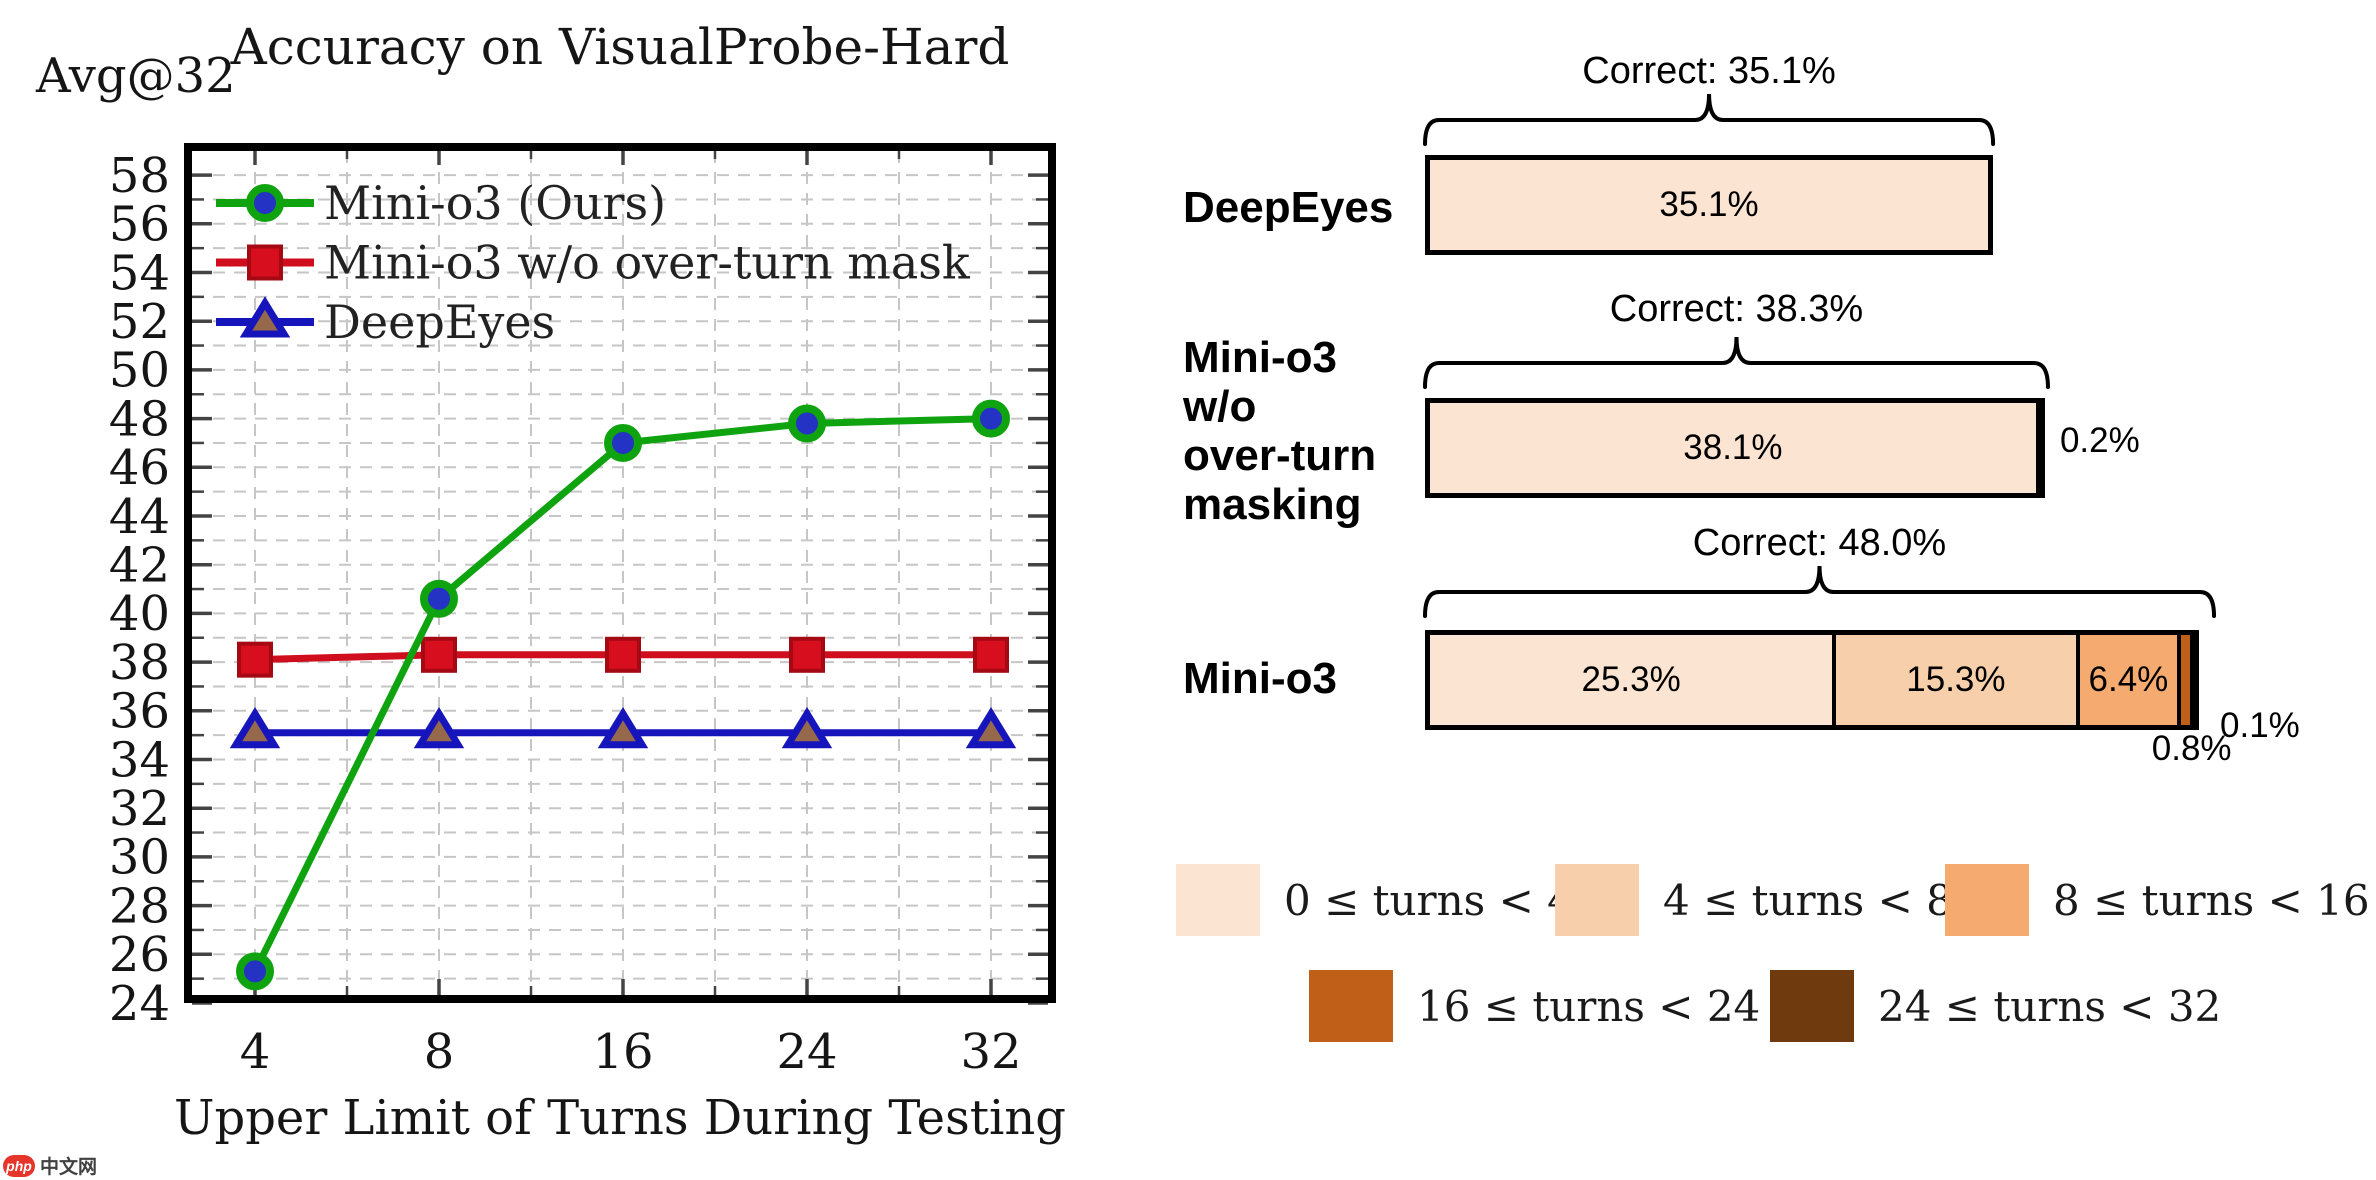 This screenshot has height=1180, width=2376. I want to click on line-chart-title: Accuracy on VisualProbe-Hard, so click(620, 47).